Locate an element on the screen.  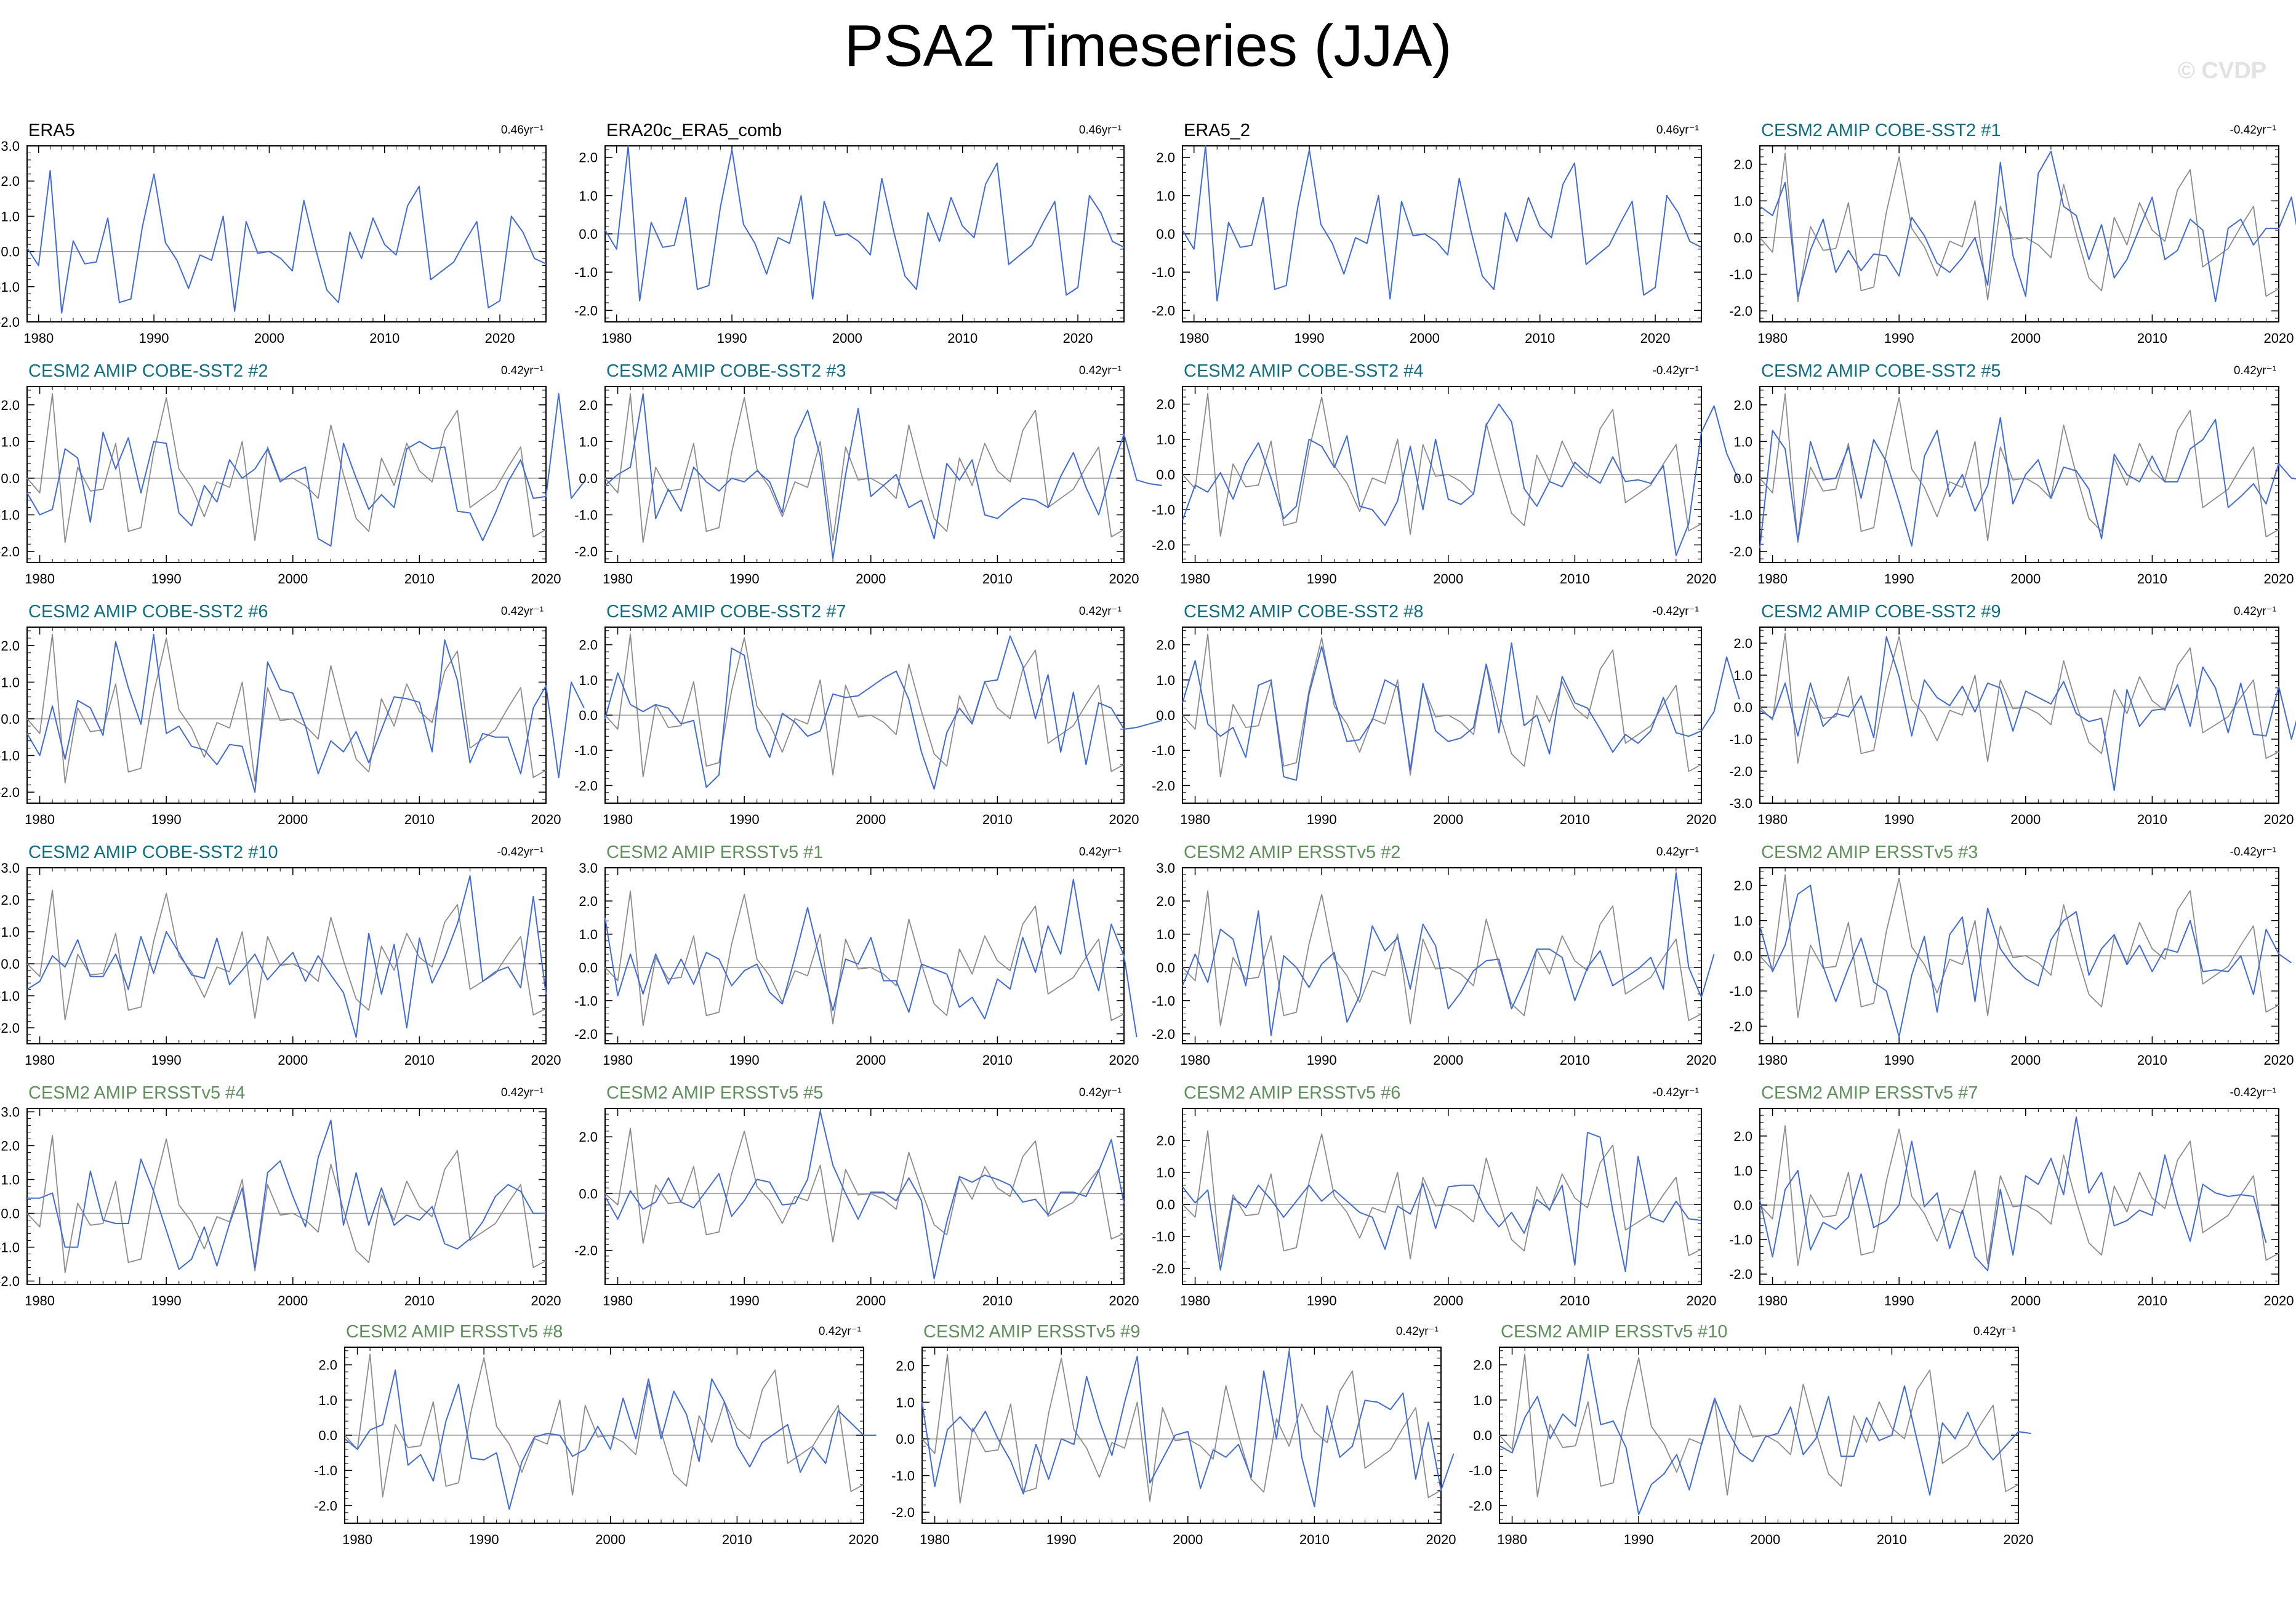
panel-title: CESM2 AMIP ERSSTv5 #4 is located at coordinates (136, 1093).